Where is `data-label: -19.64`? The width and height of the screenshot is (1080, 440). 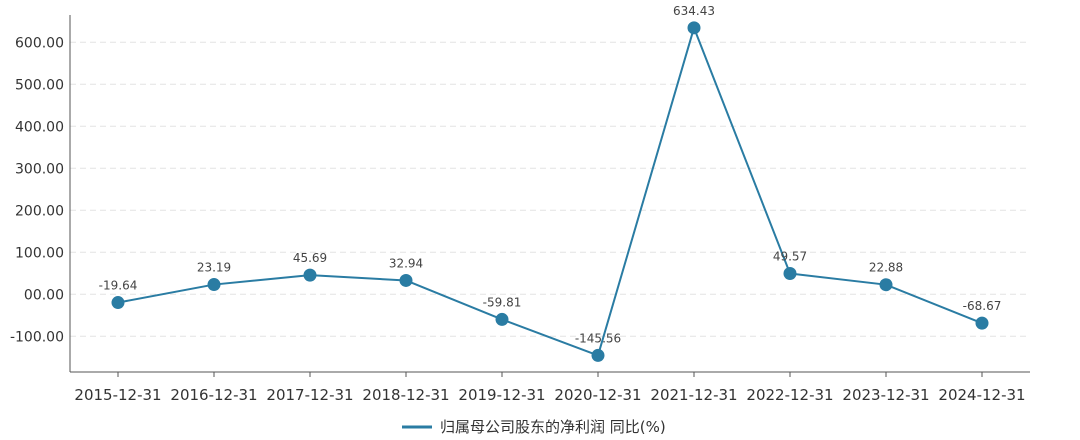
data-label: -19.64 is located at coordinates (118, 286).